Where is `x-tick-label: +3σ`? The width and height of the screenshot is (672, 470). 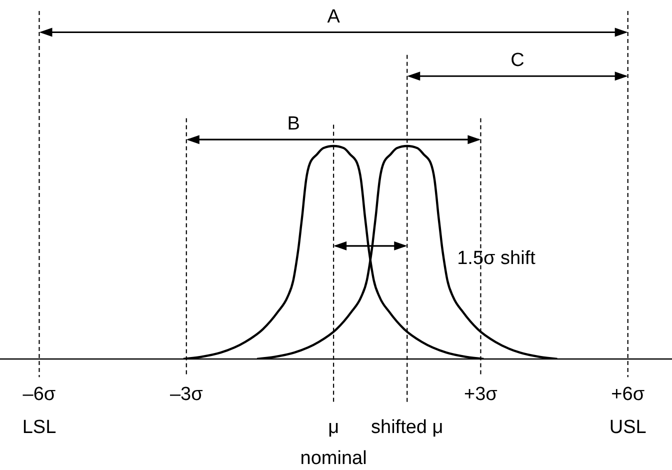
x-tick-label: +3σ is located at coordinates (481, 394).